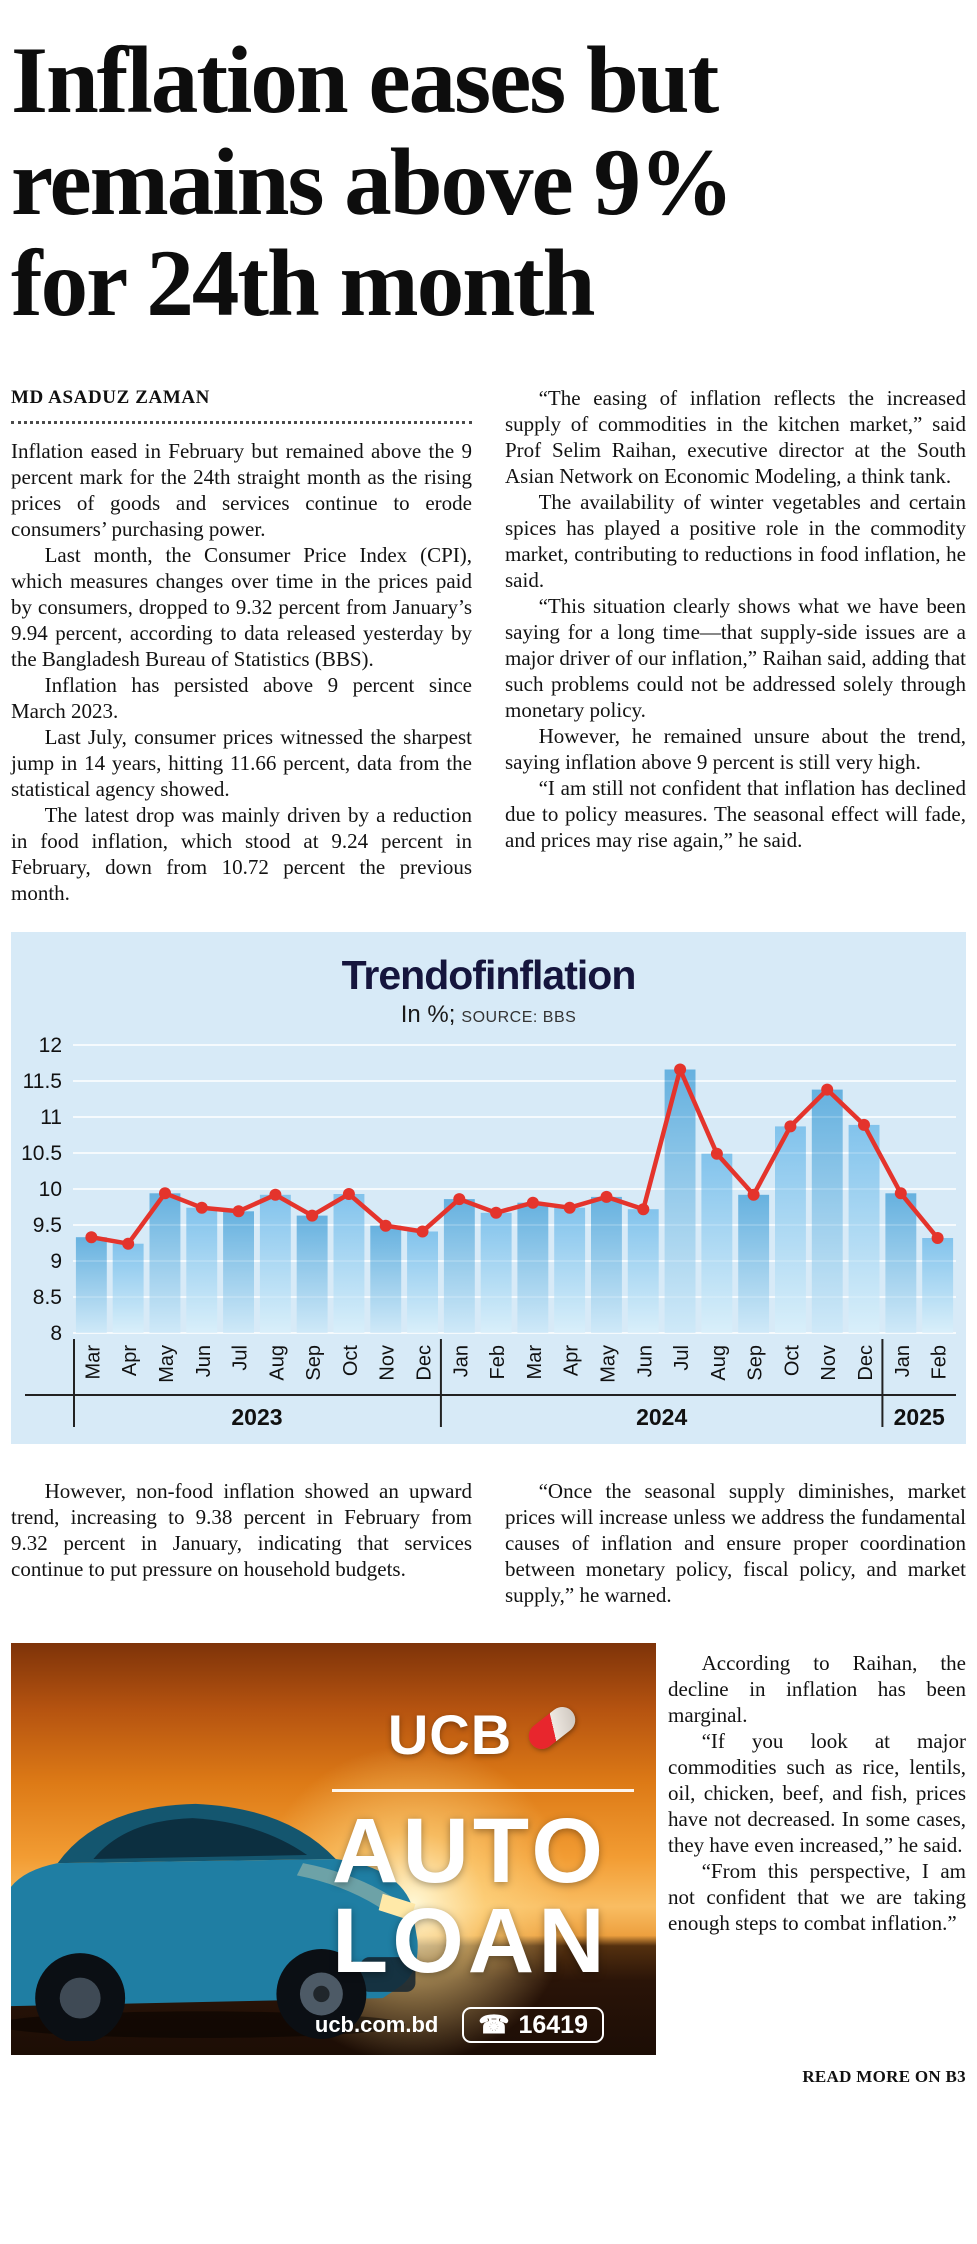 The width and height of the screenshot is (977, 2244). Describe the element at coordinates (483, 1790) in the screenshot. I see `ad-divider` at that location.